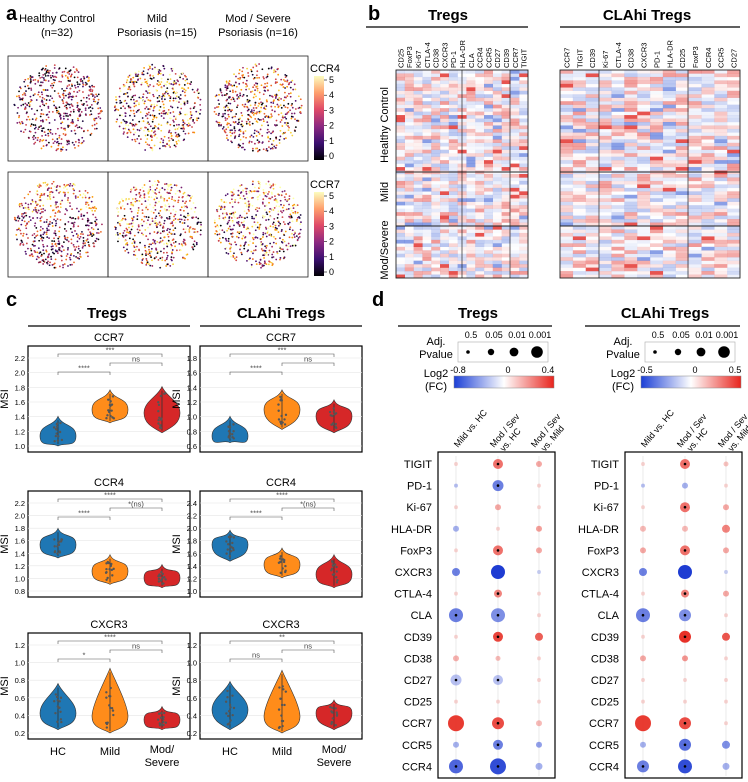  I want to click on a-col1-line2: (n=32), so click(57, 33).